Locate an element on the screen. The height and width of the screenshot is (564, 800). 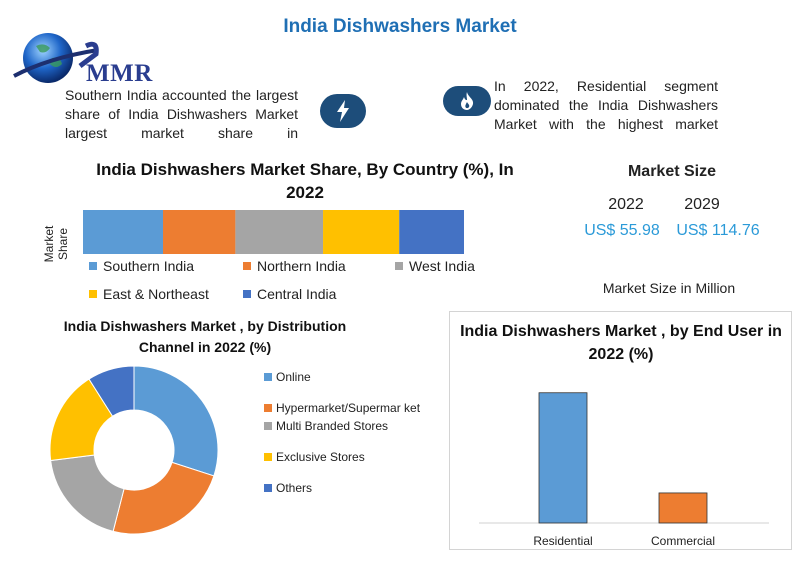
legend-item-west-india: West India is located at coordinates (435, 266).